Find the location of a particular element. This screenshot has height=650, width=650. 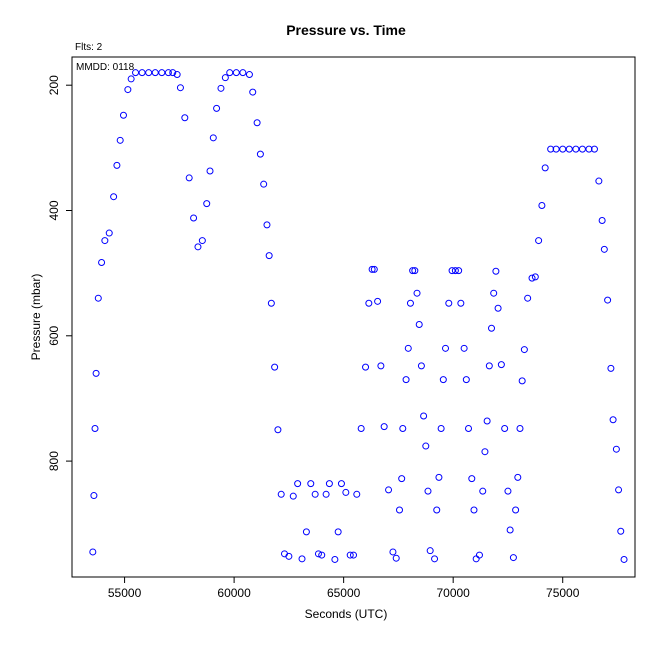

y-tick-label: 800 is located at coordinates (54, 461).